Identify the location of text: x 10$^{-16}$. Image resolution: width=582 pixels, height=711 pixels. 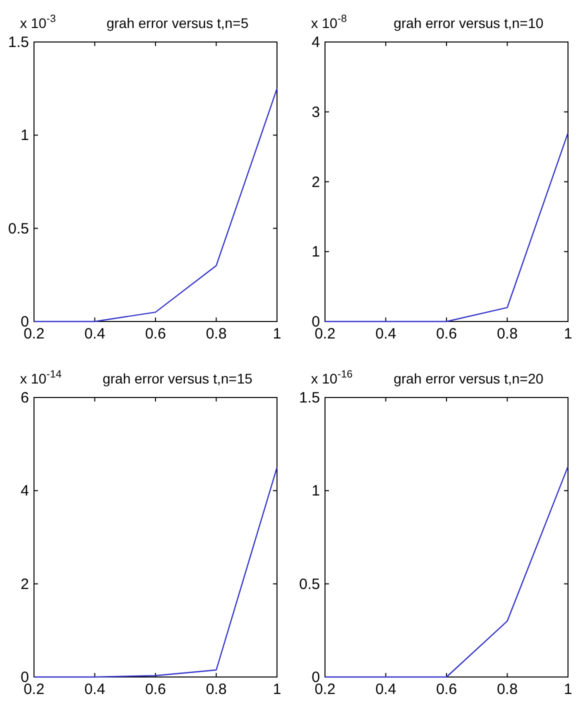
(332, 377).